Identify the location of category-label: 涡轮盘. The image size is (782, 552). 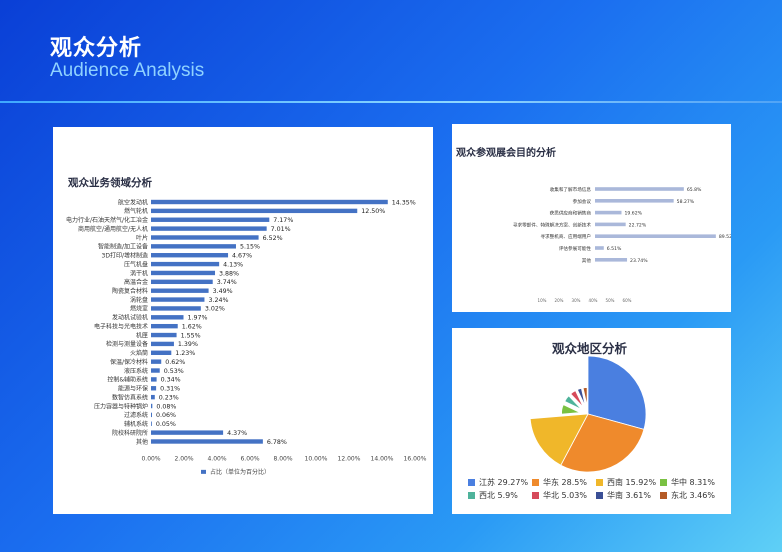
(139, 300).